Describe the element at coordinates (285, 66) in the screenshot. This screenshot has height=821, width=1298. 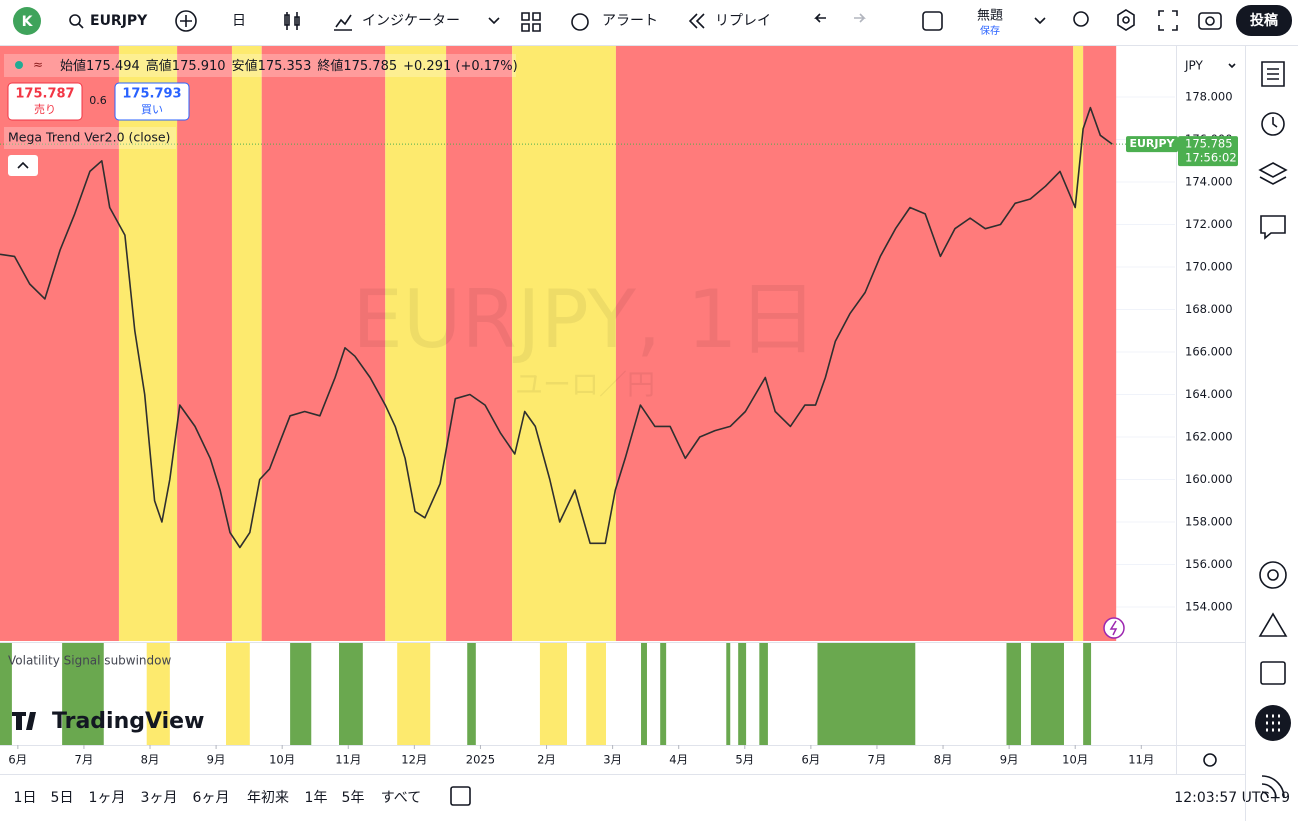
I see `low: 175.353` at that location.